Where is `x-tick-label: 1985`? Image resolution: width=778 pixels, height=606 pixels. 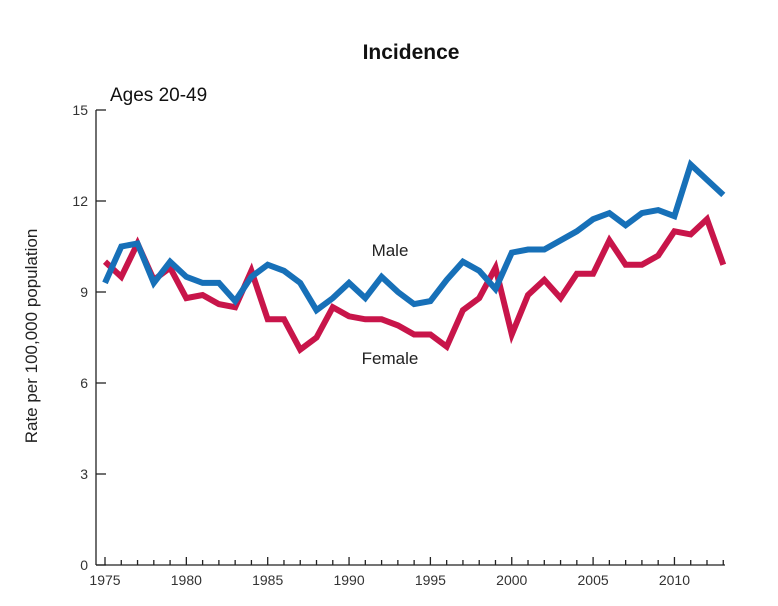
x-tick-label: 1985 is located at coordinates (267, 580).